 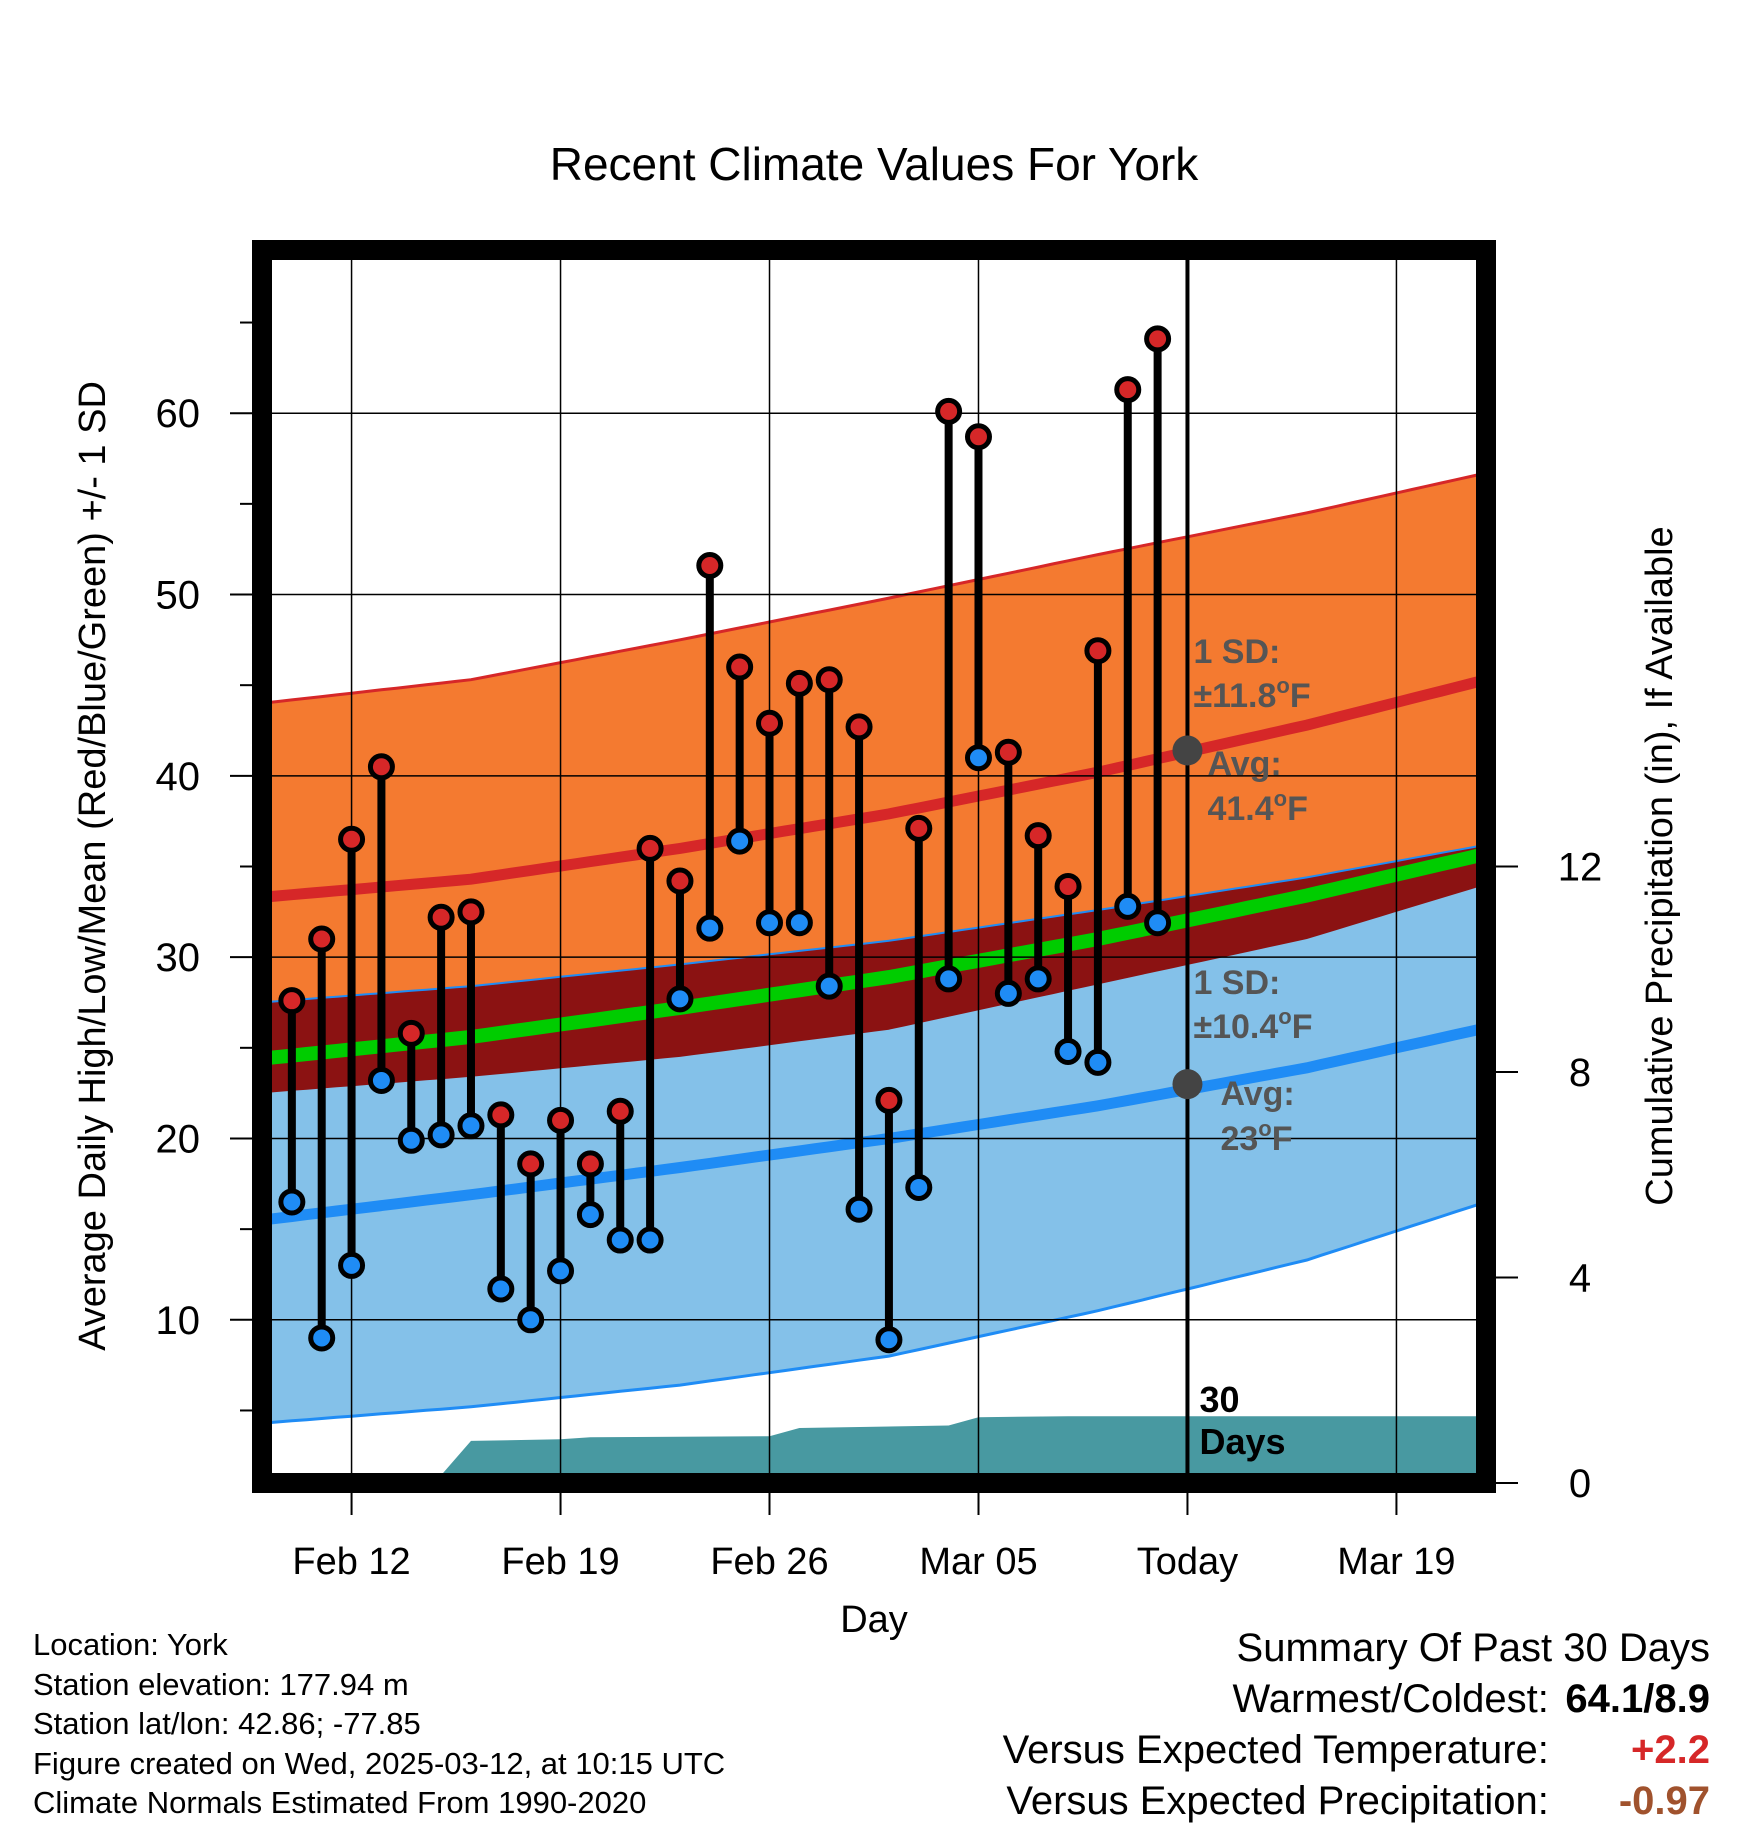 I want to click on x-tick-label: Today, so click(x=1187, y=1562).